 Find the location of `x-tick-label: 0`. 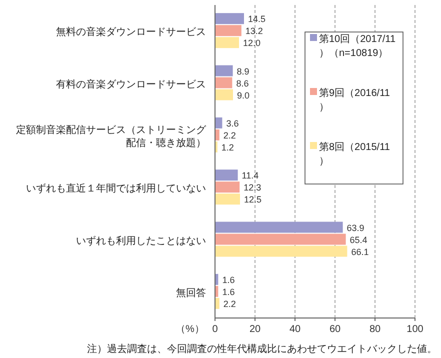

x-tick-label: 0 is located at coordinates (215, 329).